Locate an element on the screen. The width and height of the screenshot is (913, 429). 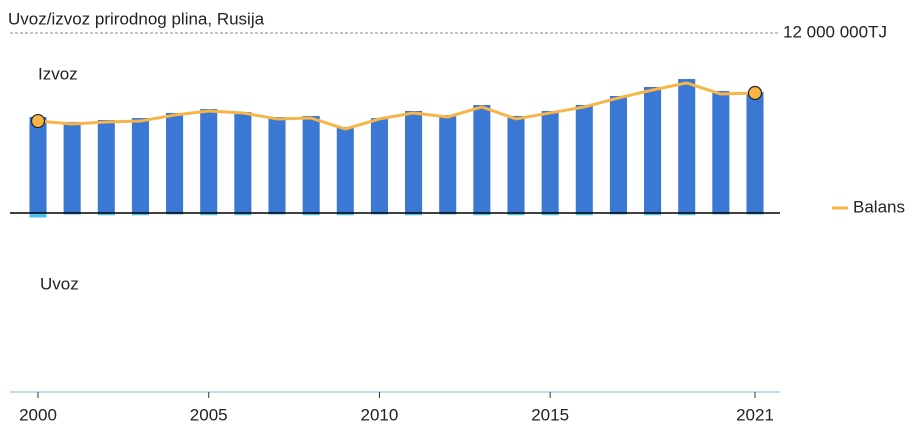
x-tick-label: 2015 is located at coordinates (550, 414).